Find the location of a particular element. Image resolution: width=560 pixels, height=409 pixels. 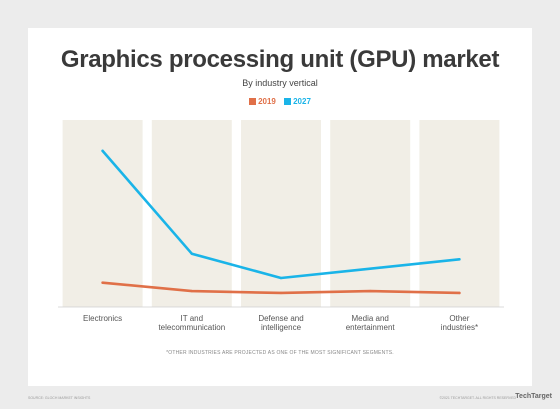

legend-label-2019: 2019 is located at coordinates (267, 101).